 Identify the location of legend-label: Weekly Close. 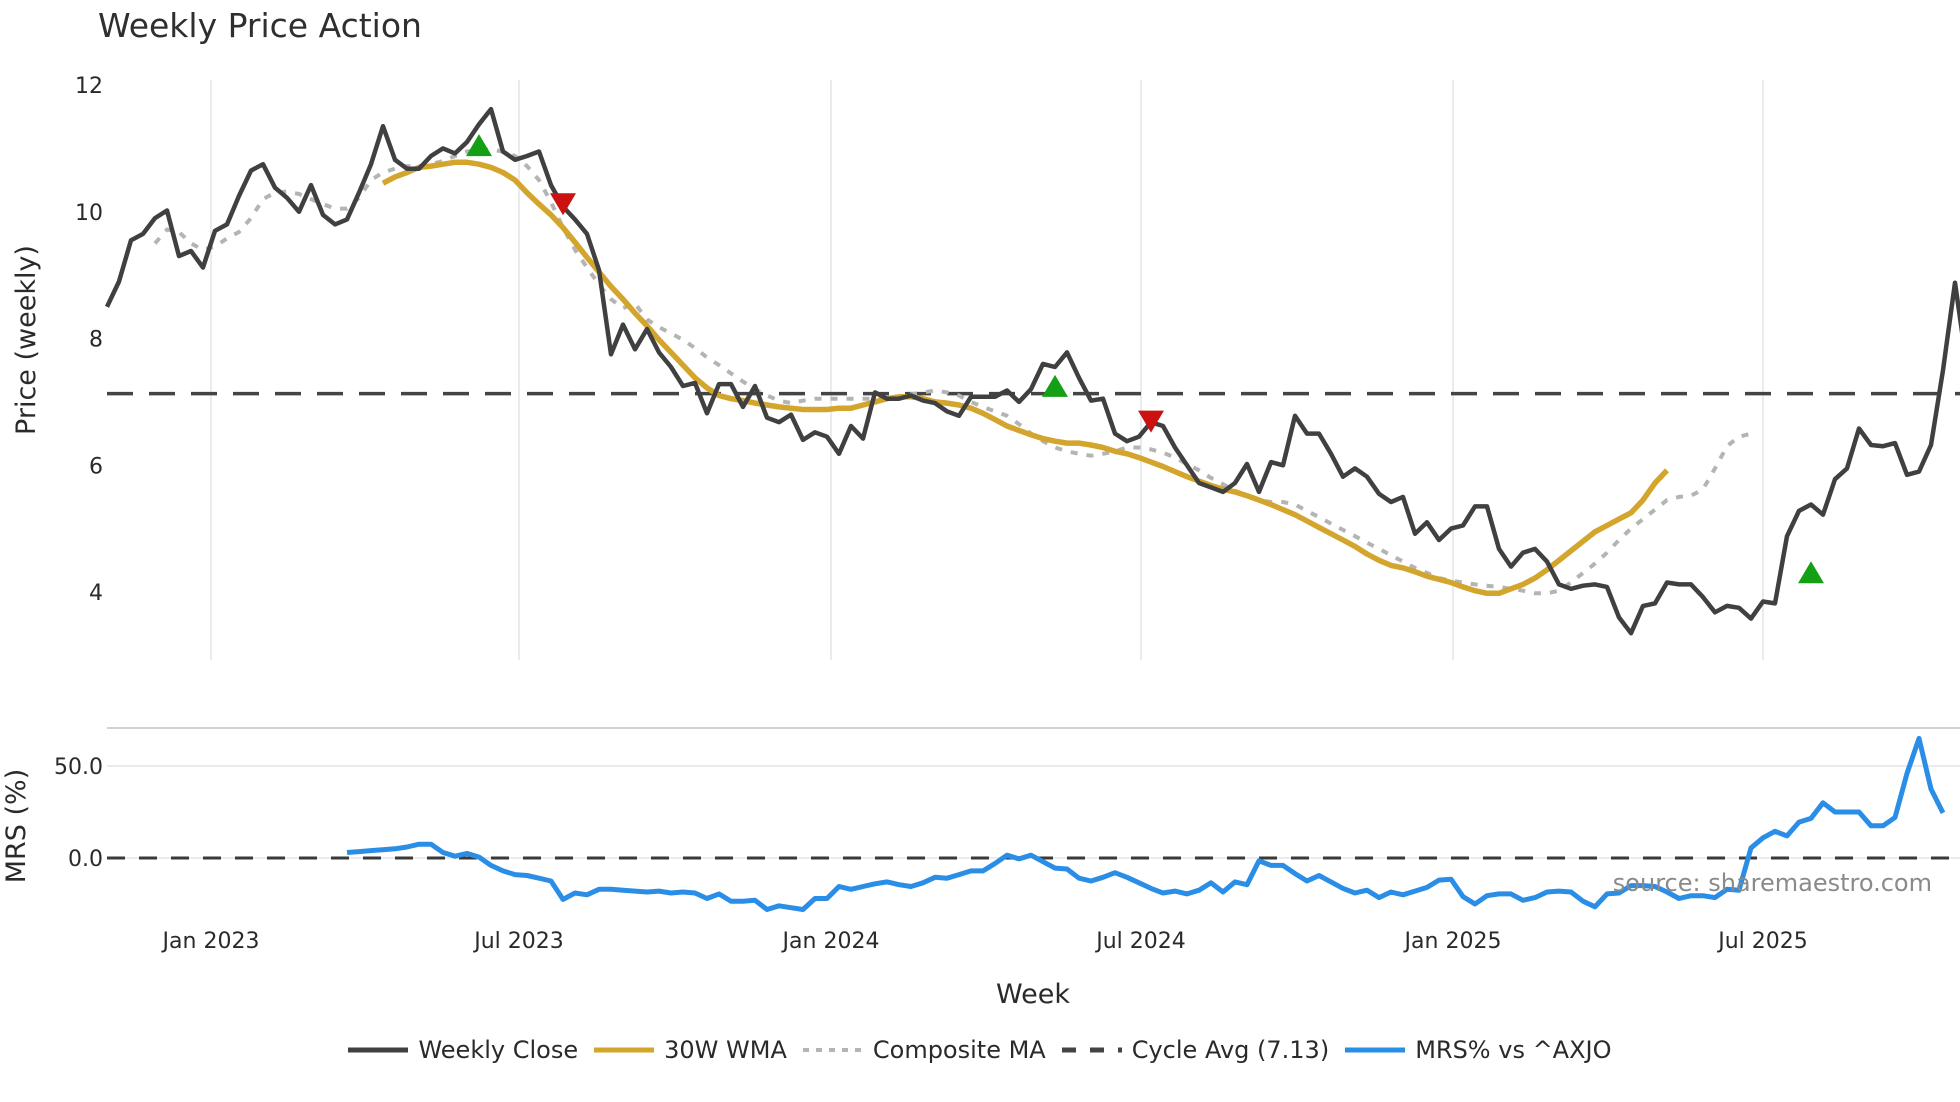
(498, 1050).